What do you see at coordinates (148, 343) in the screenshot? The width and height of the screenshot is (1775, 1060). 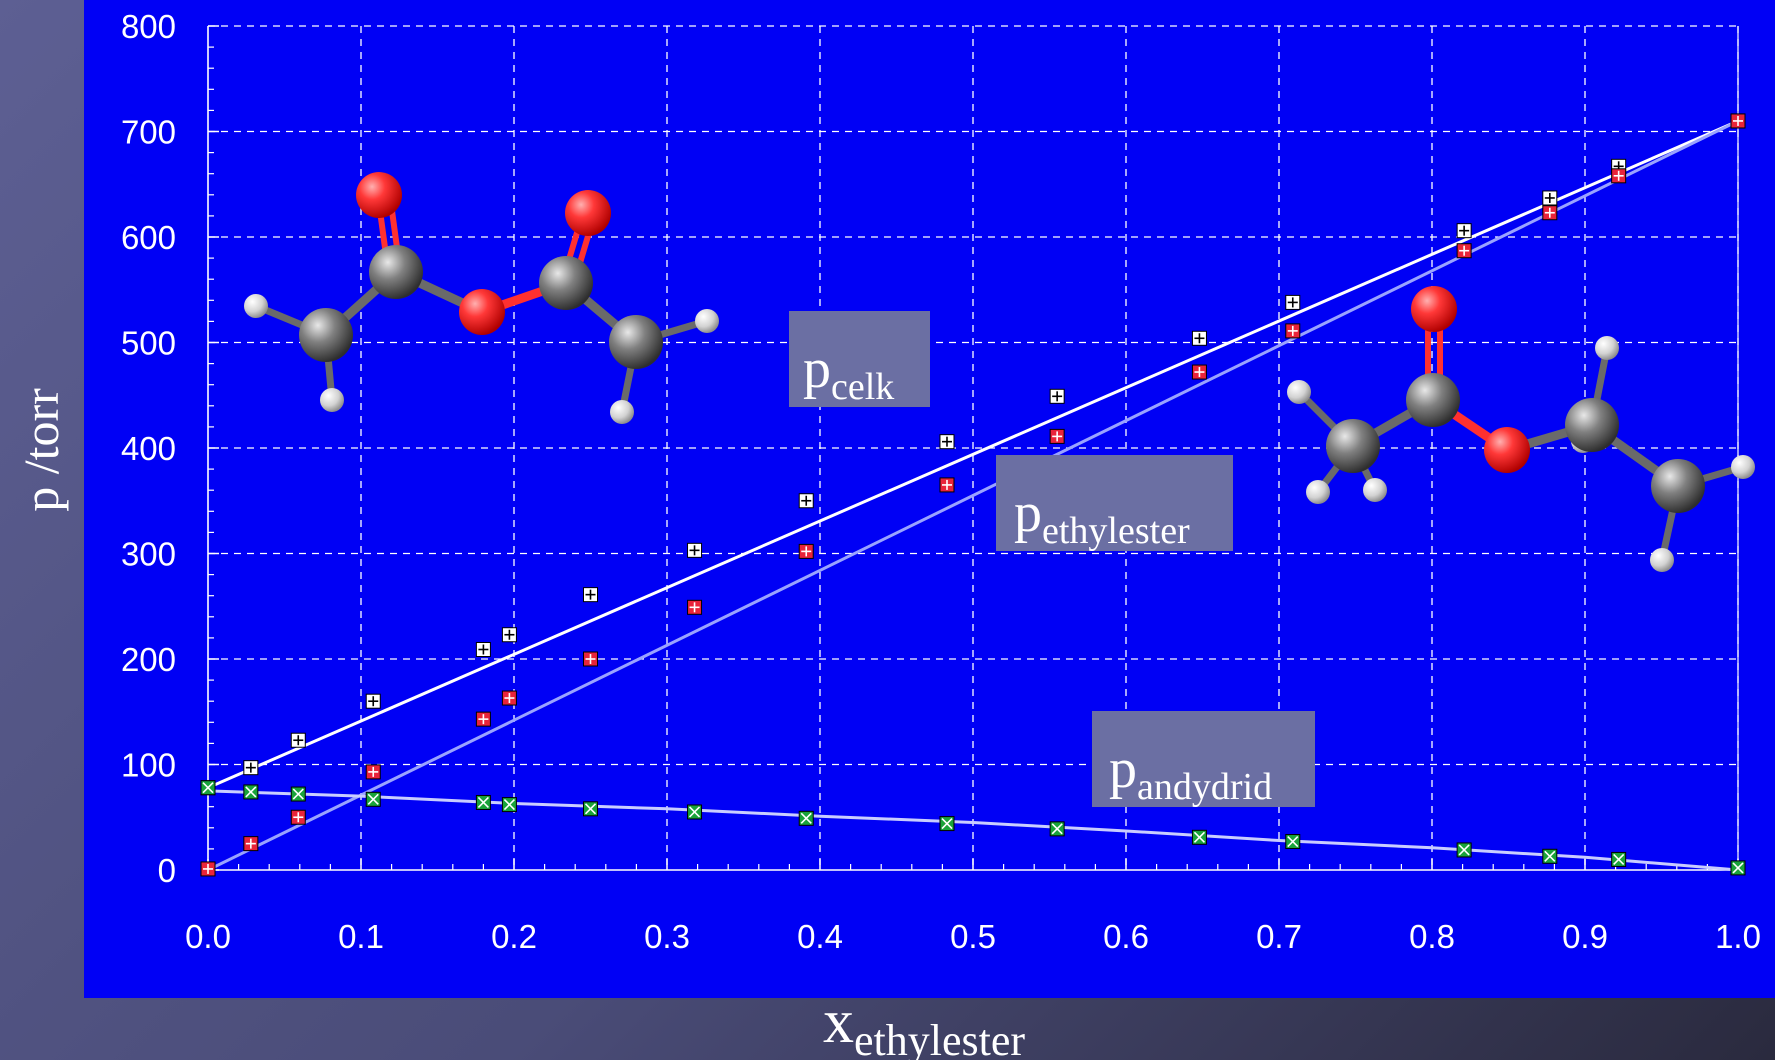 I see `y-tick-label: 500` at bounding box center [148, 343].